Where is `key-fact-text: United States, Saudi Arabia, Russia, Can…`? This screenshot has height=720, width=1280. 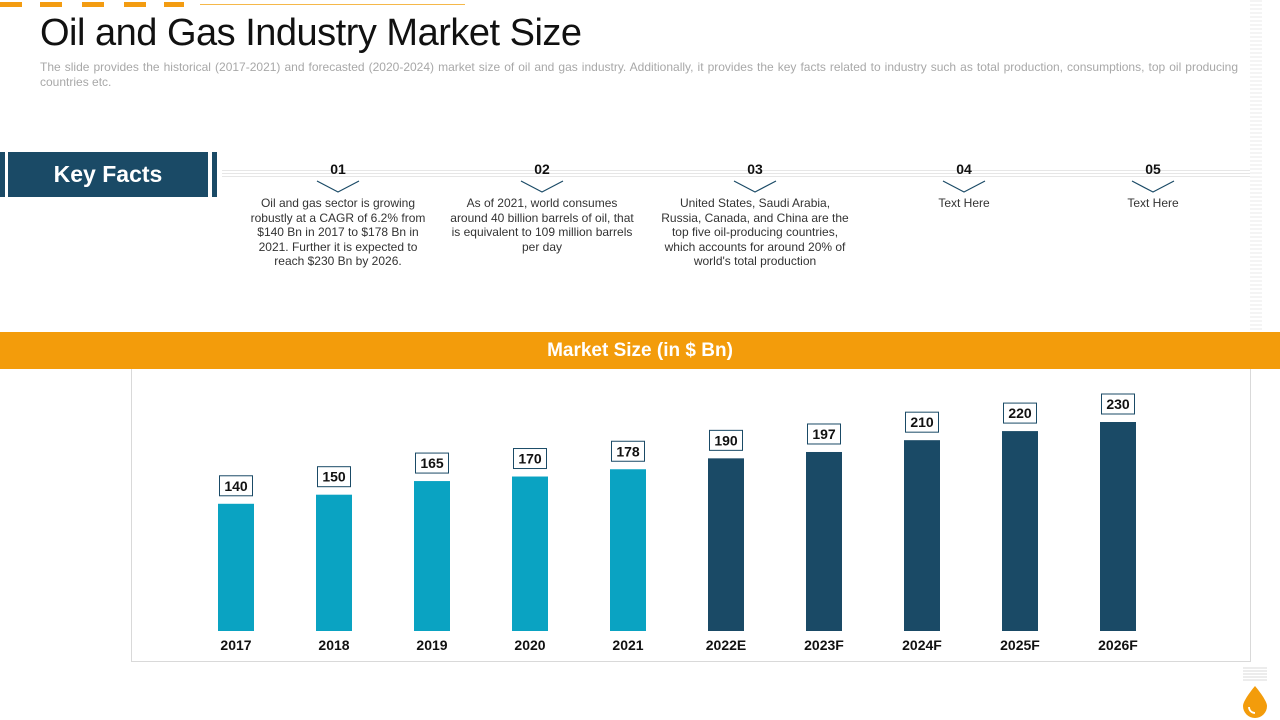 key-fact-text: United States, Saudi Arabia, Russia, Can… is located at coordinates (755, 232).